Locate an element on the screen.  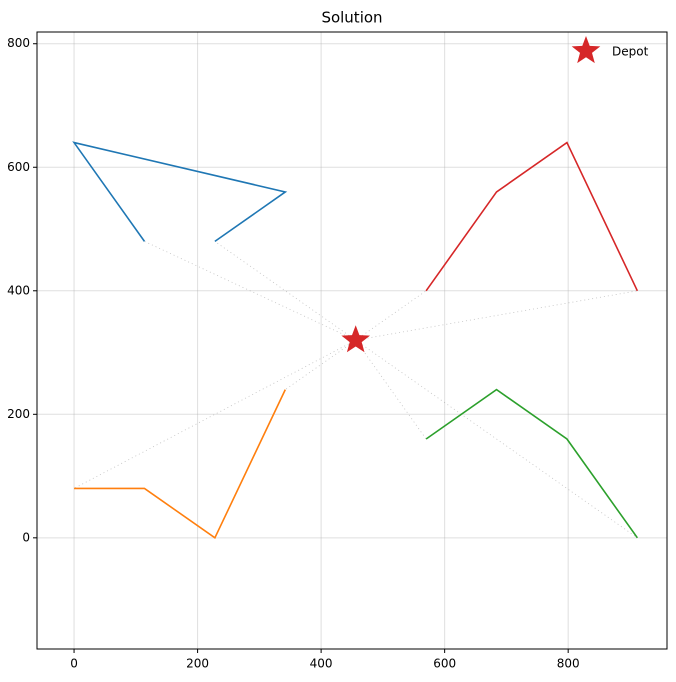
legend-label: Depot is located at coordinates (630, 52).